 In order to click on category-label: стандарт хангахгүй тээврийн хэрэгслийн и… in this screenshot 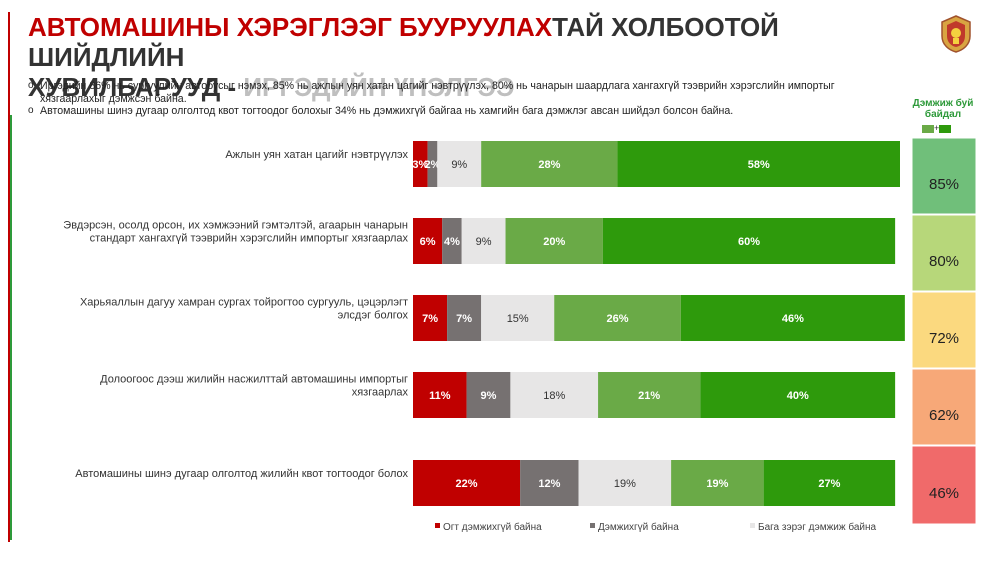, I will do `click(249, 239)`.